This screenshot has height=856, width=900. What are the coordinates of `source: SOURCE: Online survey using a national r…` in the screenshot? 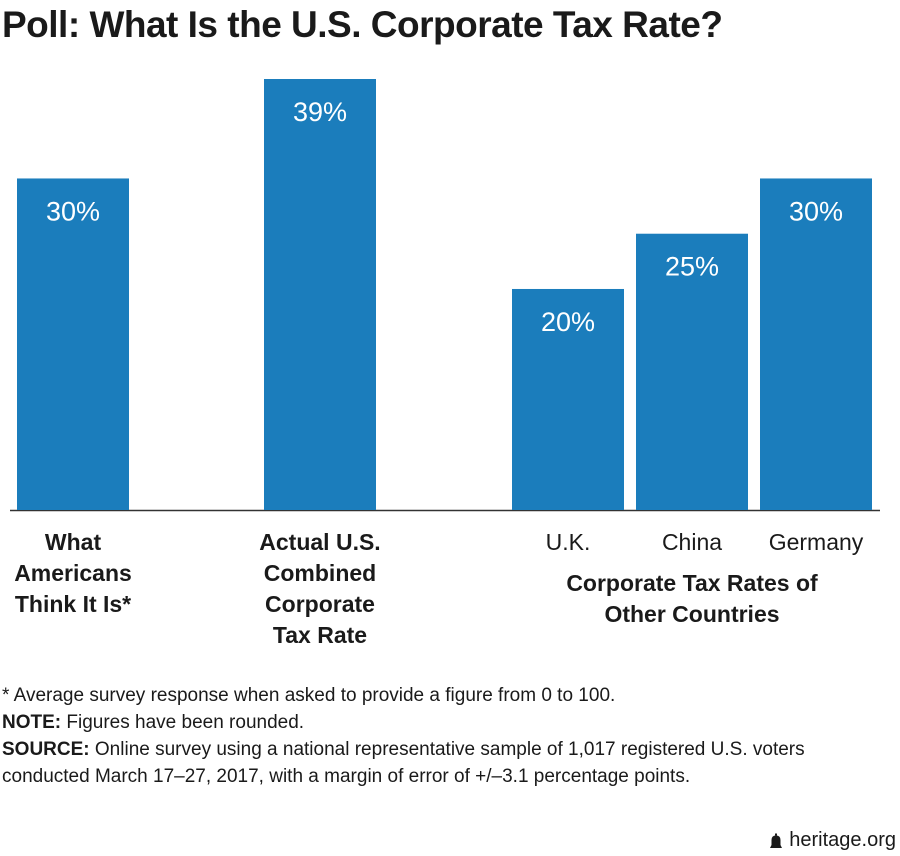 It's located at (442, 763).